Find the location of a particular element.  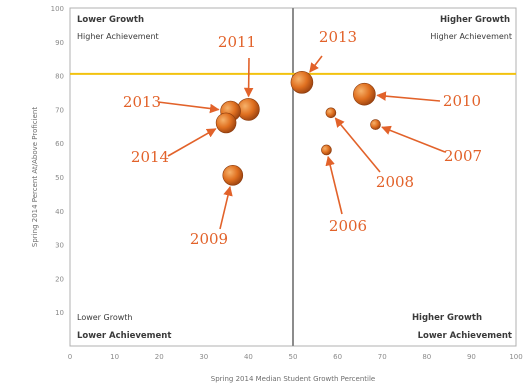

y-tick-label: 20 is located at coordinates (59, 279).